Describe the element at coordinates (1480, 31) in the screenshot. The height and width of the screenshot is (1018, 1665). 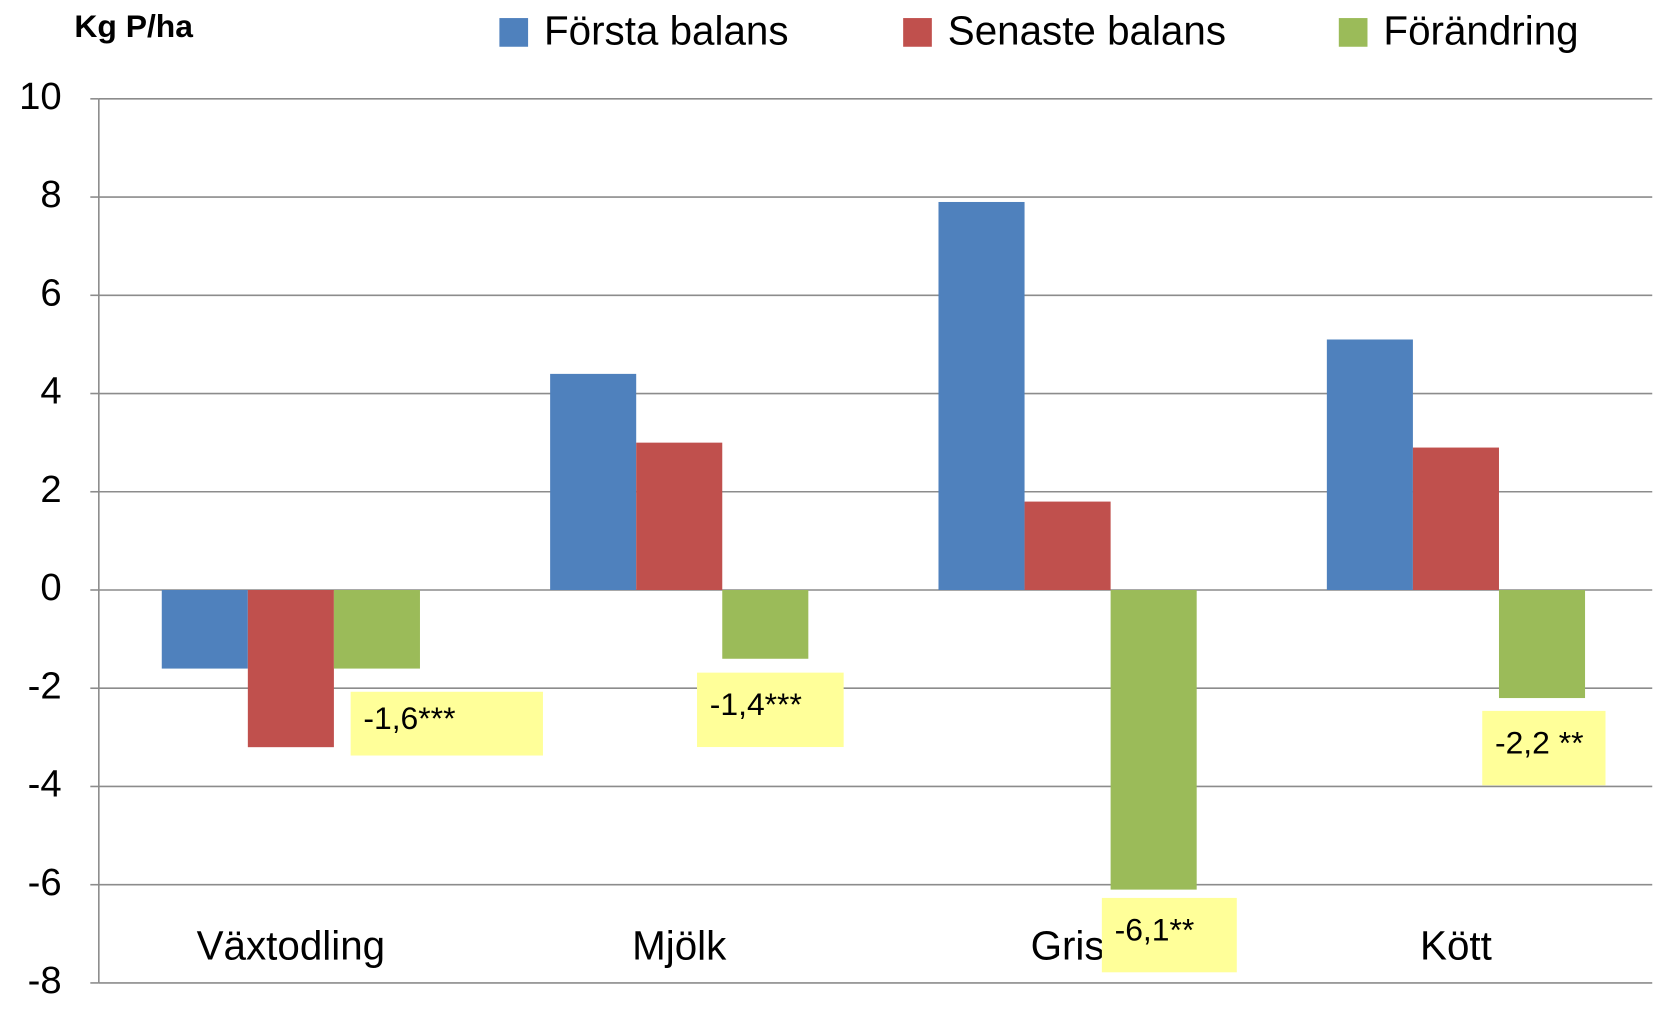
I see `legend-label: Förändring` at that location.